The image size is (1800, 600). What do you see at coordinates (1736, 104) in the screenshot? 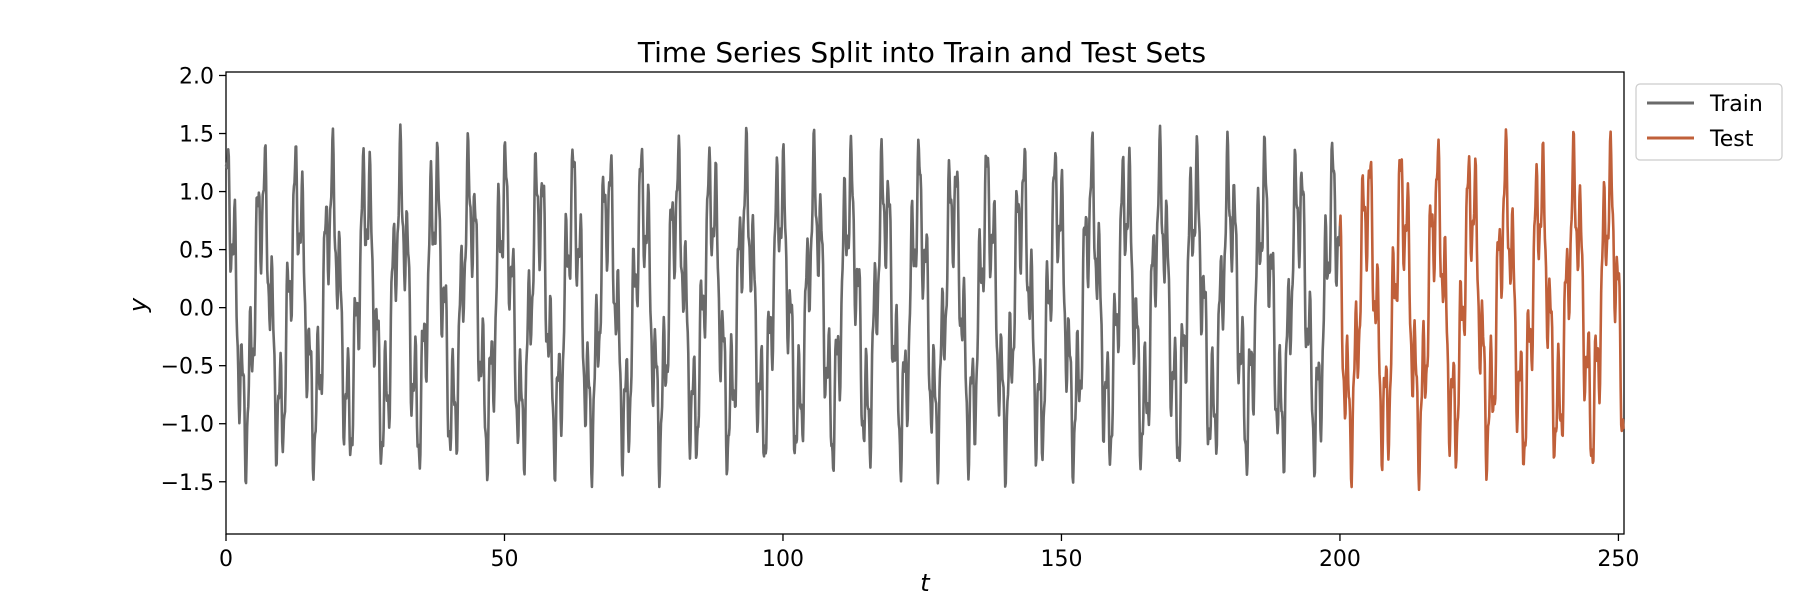
I see `legend-train-label: Train` at bounding box center [1736, 104].